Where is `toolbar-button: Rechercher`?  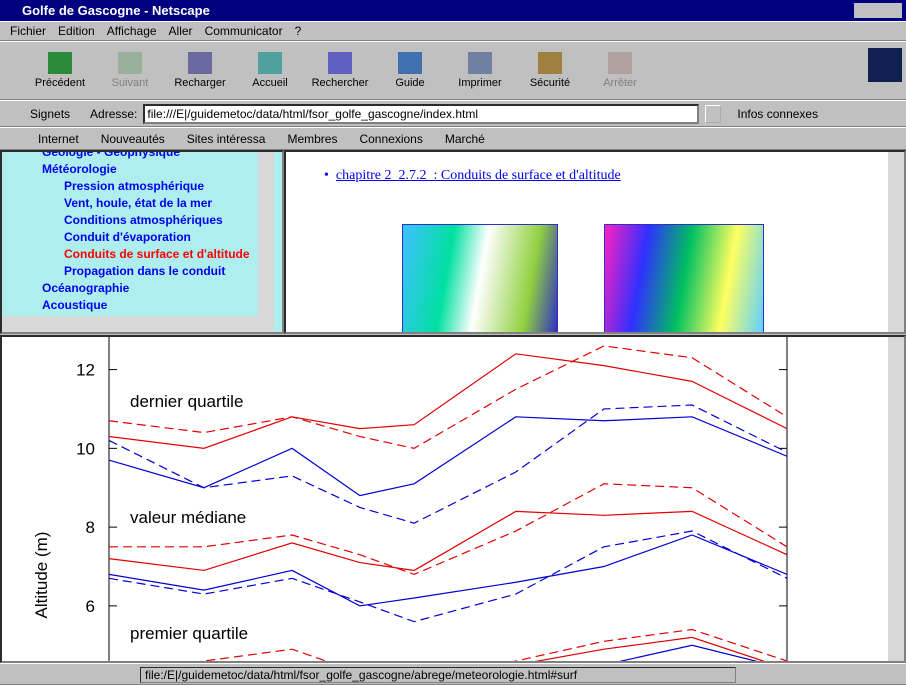 toolbar-button: Rechercher is located at coordinates (340, 70).